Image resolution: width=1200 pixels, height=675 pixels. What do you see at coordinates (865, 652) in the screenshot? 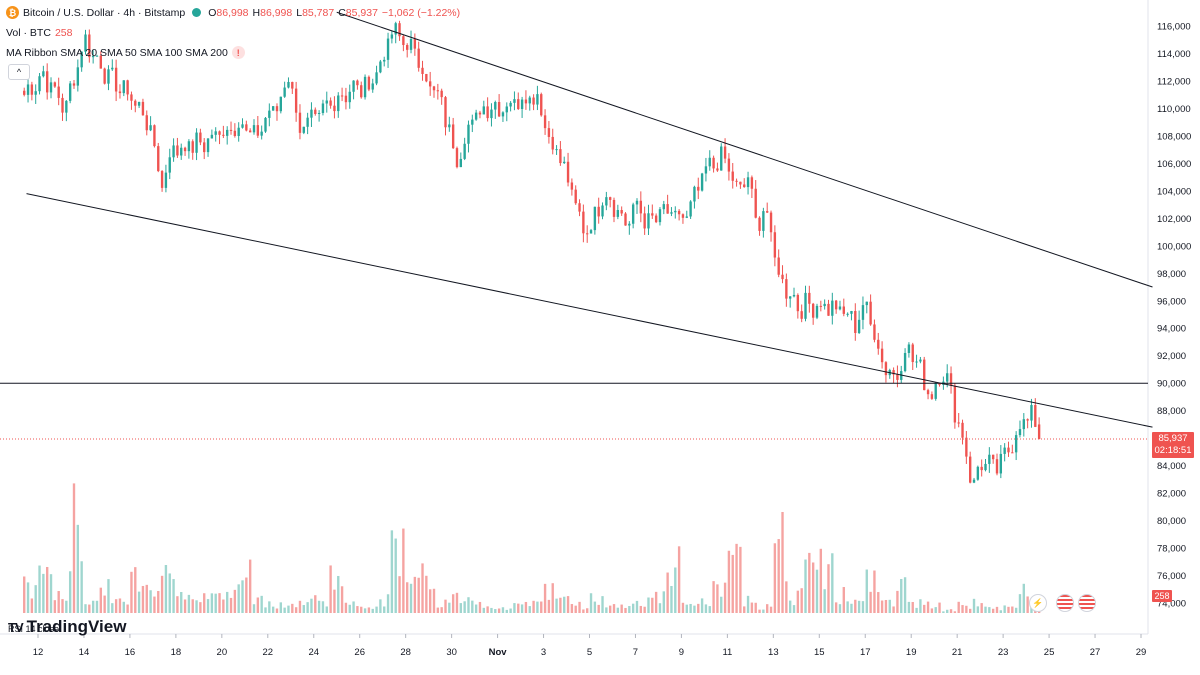
I see `time-tick-label: 17` at bounding box center [865, 652].